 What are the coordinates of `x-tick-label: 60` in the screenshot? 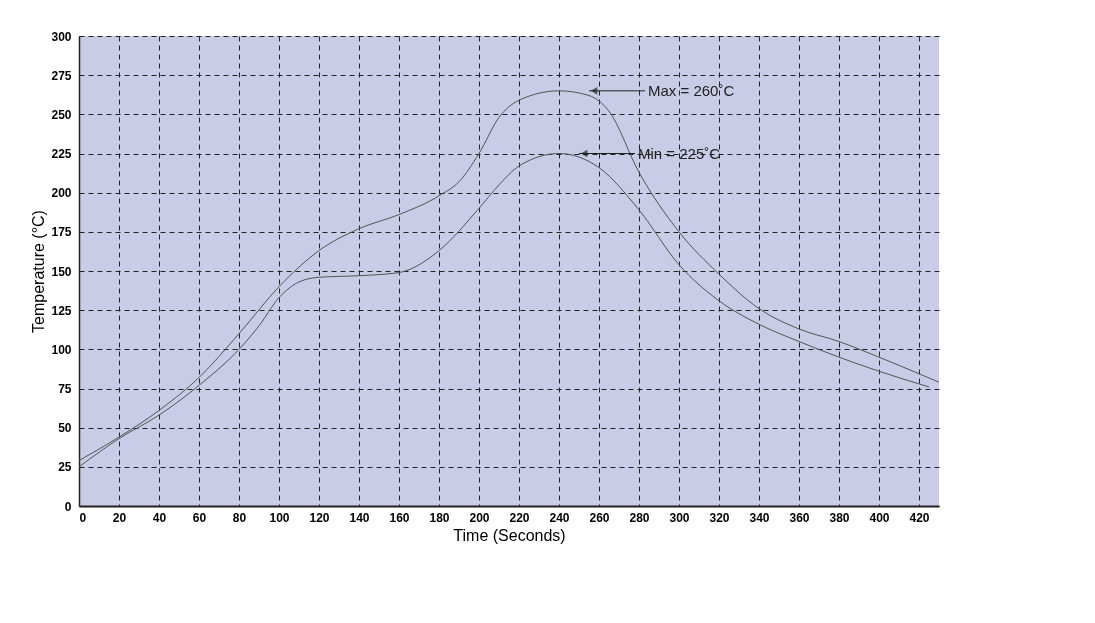 It's located at (199, 517).